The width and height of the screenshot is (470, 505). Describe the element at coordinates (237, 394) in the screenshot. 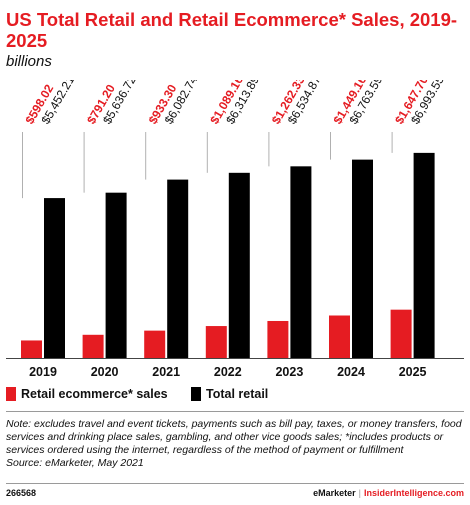

I see `legend-label-total: Total retail` at that location.